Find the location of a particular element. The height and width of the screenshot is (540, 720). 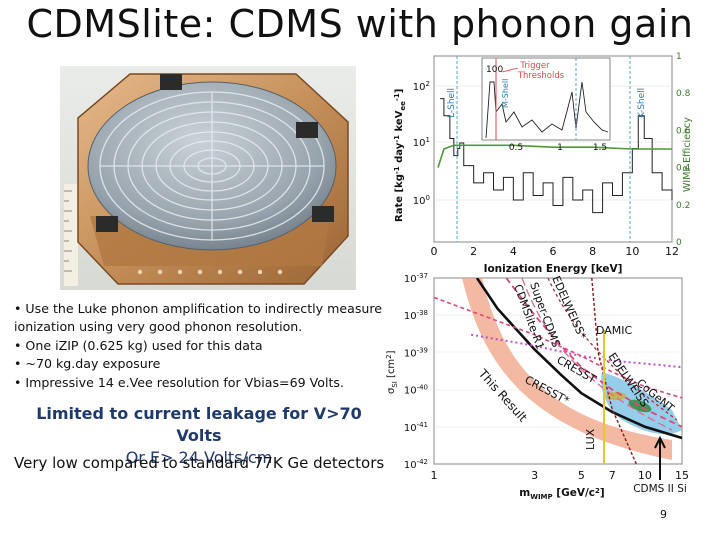

annotation-lux: LUX is located at coordinates (590, 439).